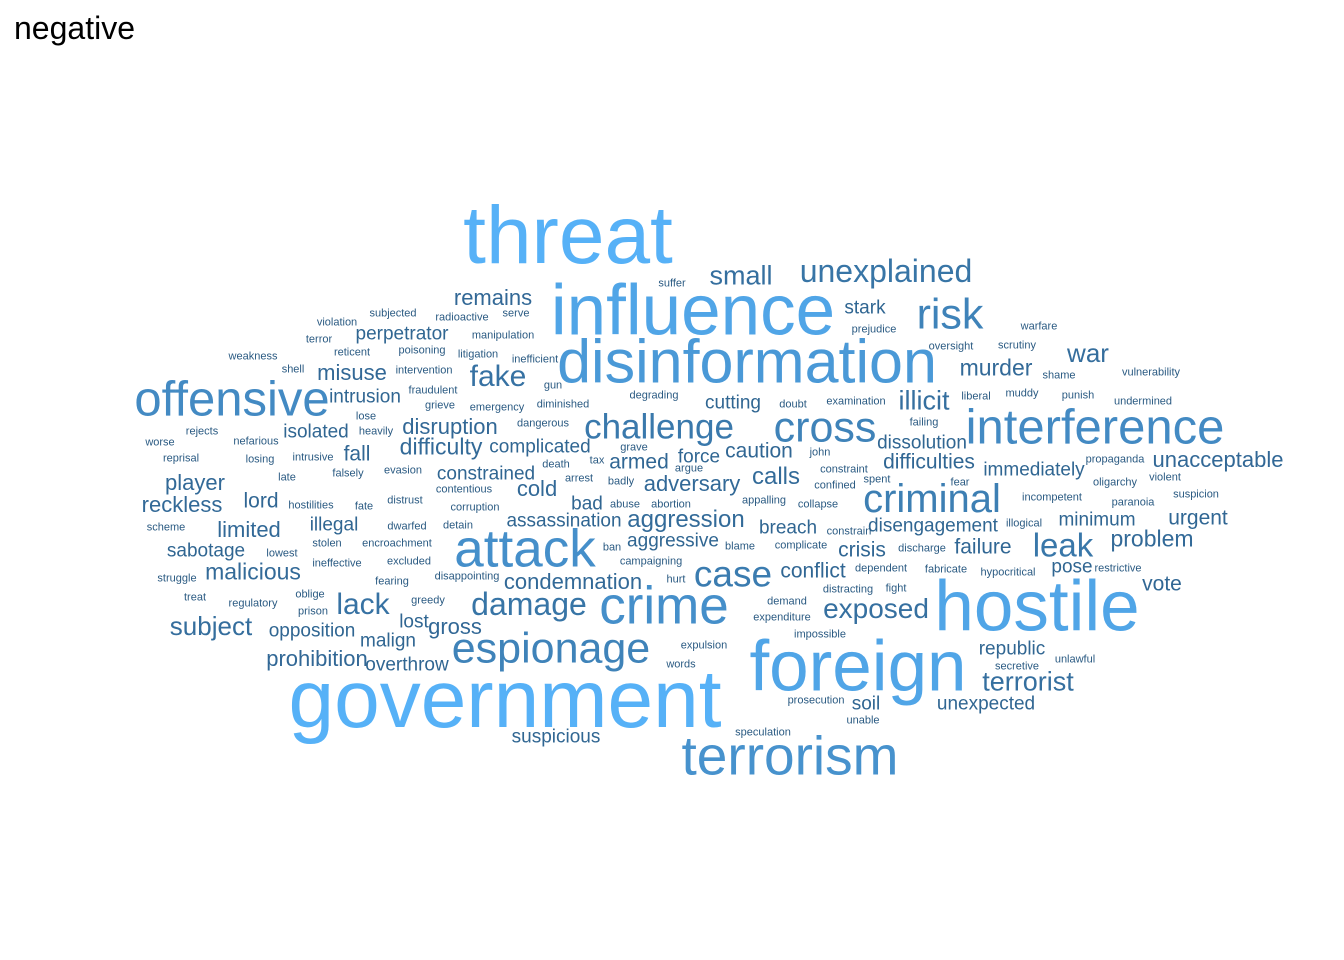 The image size is (1344, 960). What do you see at coordinates (563, 404) in the screenshot?
I see `word-diminished: diminished` at bounding box center [563, 404].